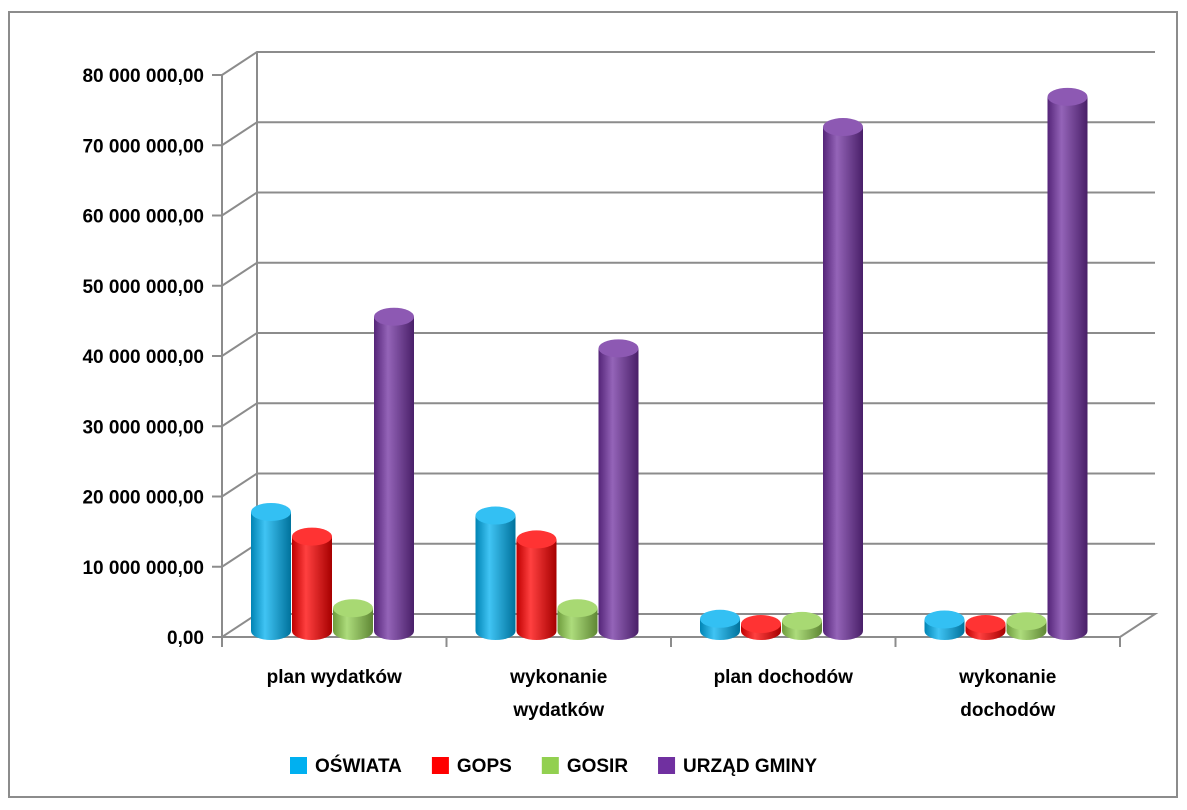  Describe the element at coordinates (143, 498) in the screenshot. I see `y-tick-label: 20 000 000,00` at that location.